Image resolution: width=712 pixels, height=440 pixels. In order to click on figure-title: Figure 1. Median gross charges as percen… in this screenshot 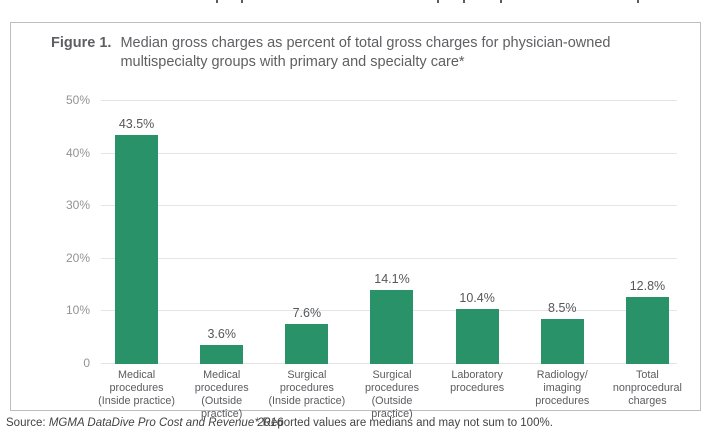, I will do `click(373, 53)`.